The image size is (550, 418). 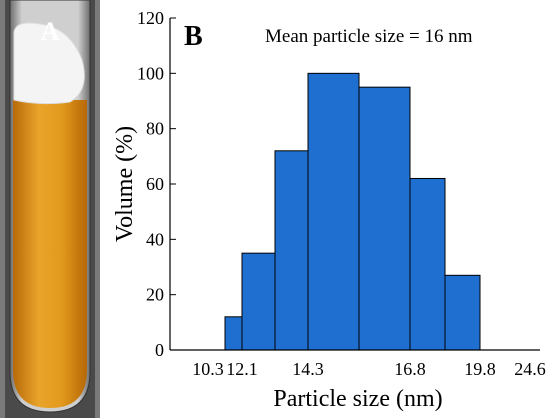 I want to click on mean-size-annotation: Mean particle size = 16 nm, so click(x=369, y=36).